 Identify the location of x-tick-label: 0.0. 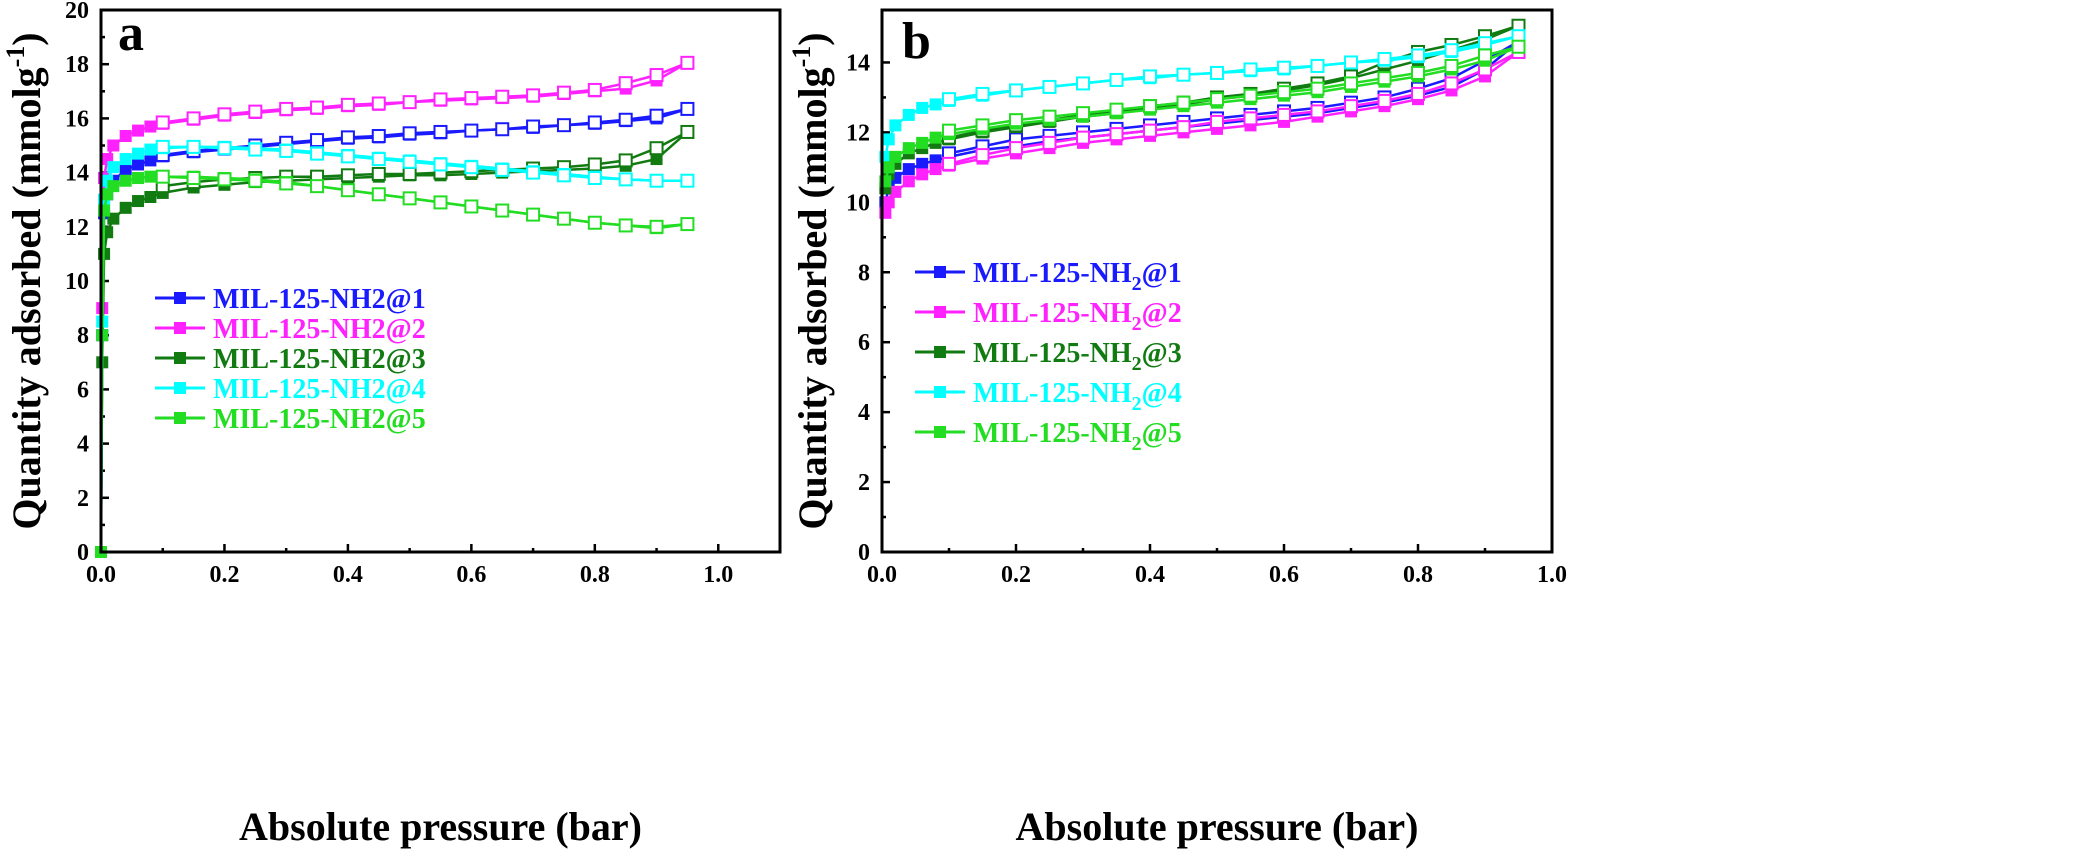
(882, 575).